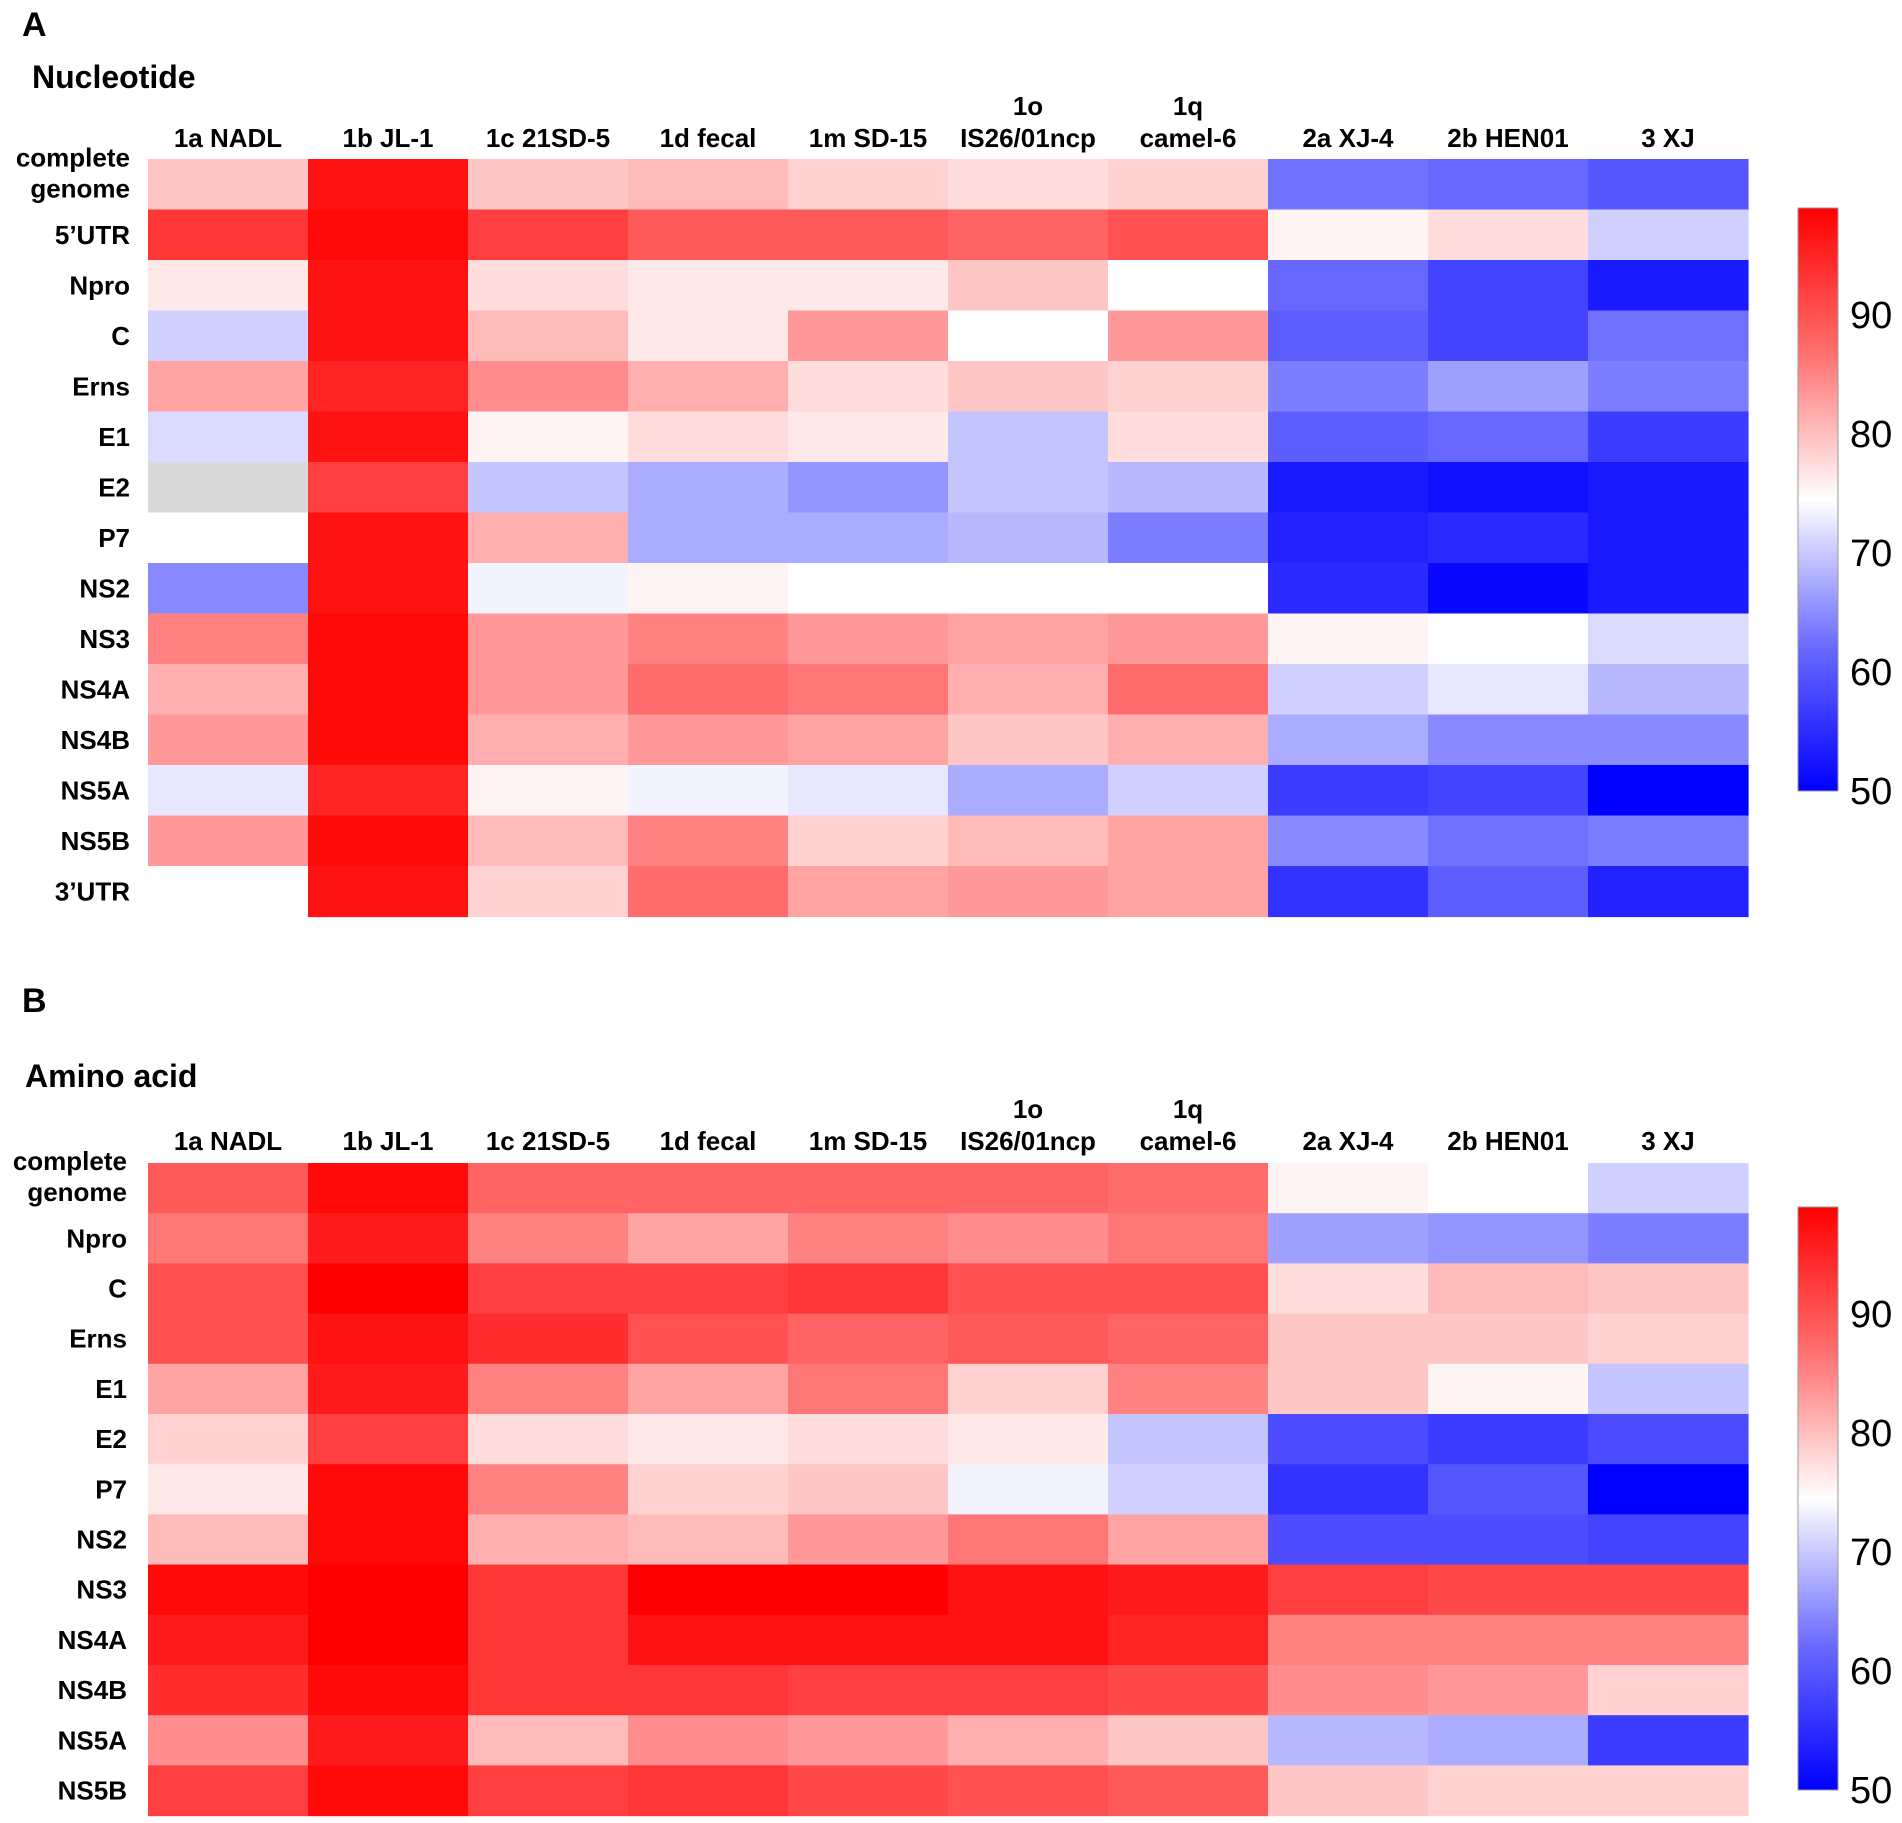  Describe the element at coordinates (868, 1141) in the screenshot. I see `panel-b-column-label-1m-sd-15: 1m SD-15` at that location.